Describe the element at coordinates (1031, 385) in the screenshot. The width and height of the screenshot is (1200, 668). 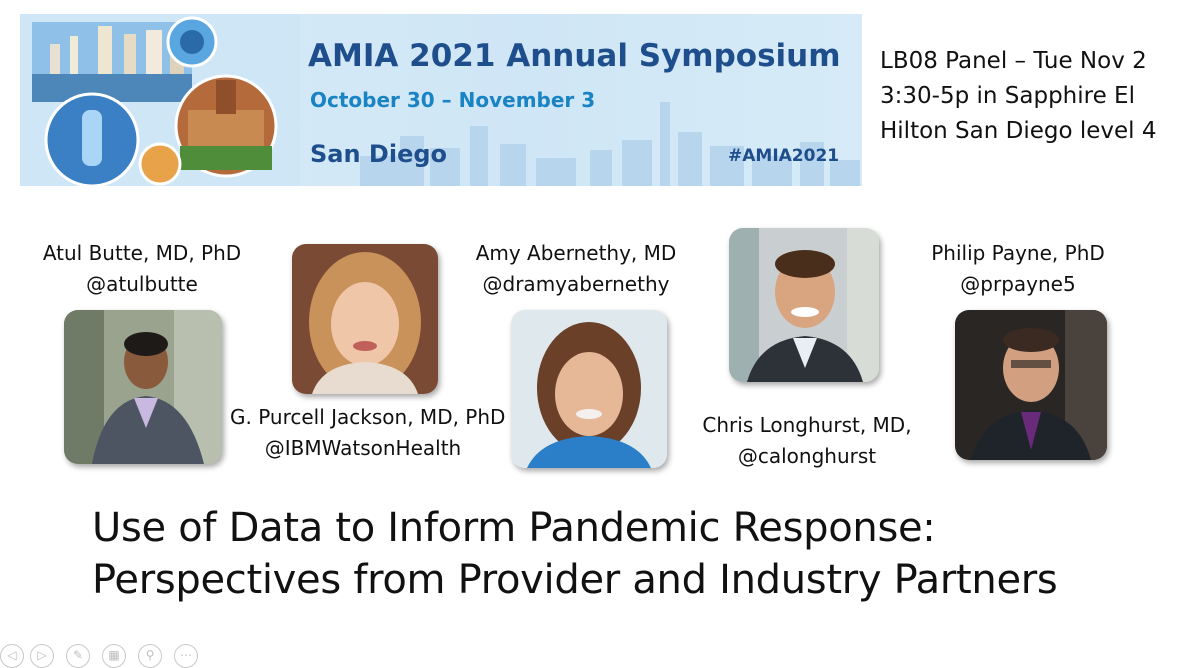
I see `panelist-5-photo` at that location.